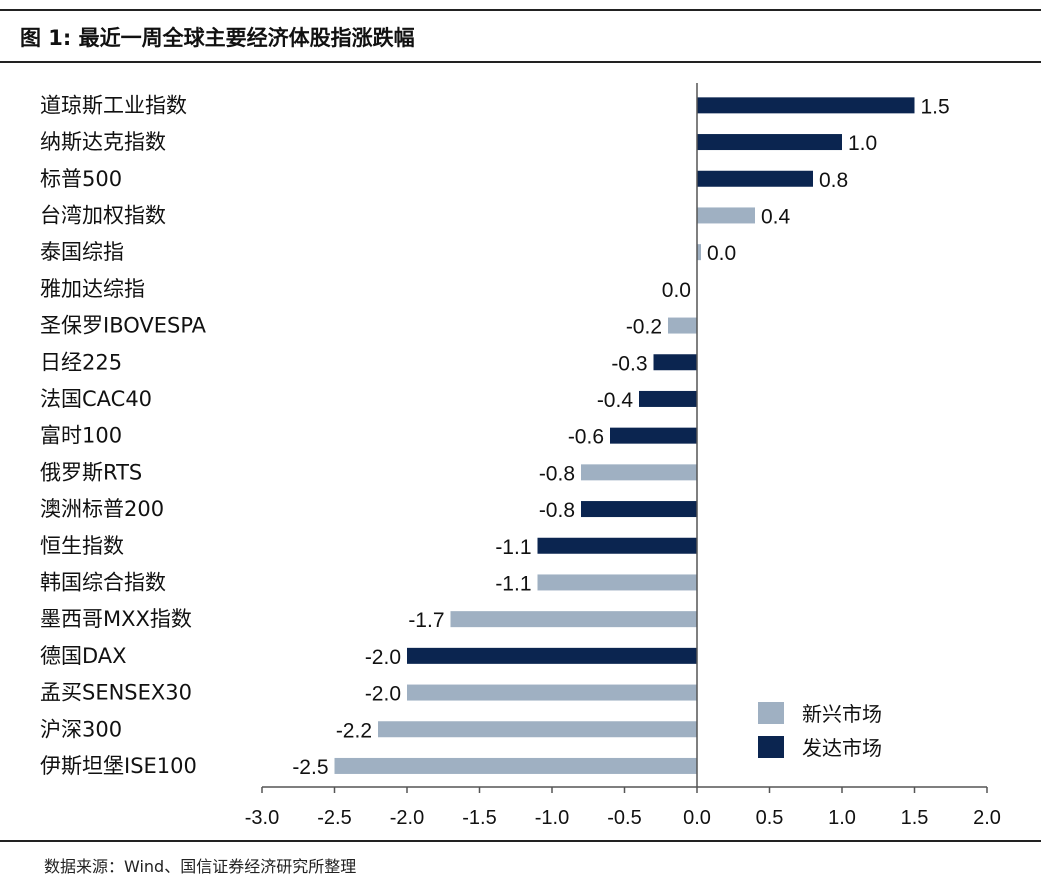  Describe the element at coordinates (520, 10) in the screenshot. I see `top-rule` at that location.